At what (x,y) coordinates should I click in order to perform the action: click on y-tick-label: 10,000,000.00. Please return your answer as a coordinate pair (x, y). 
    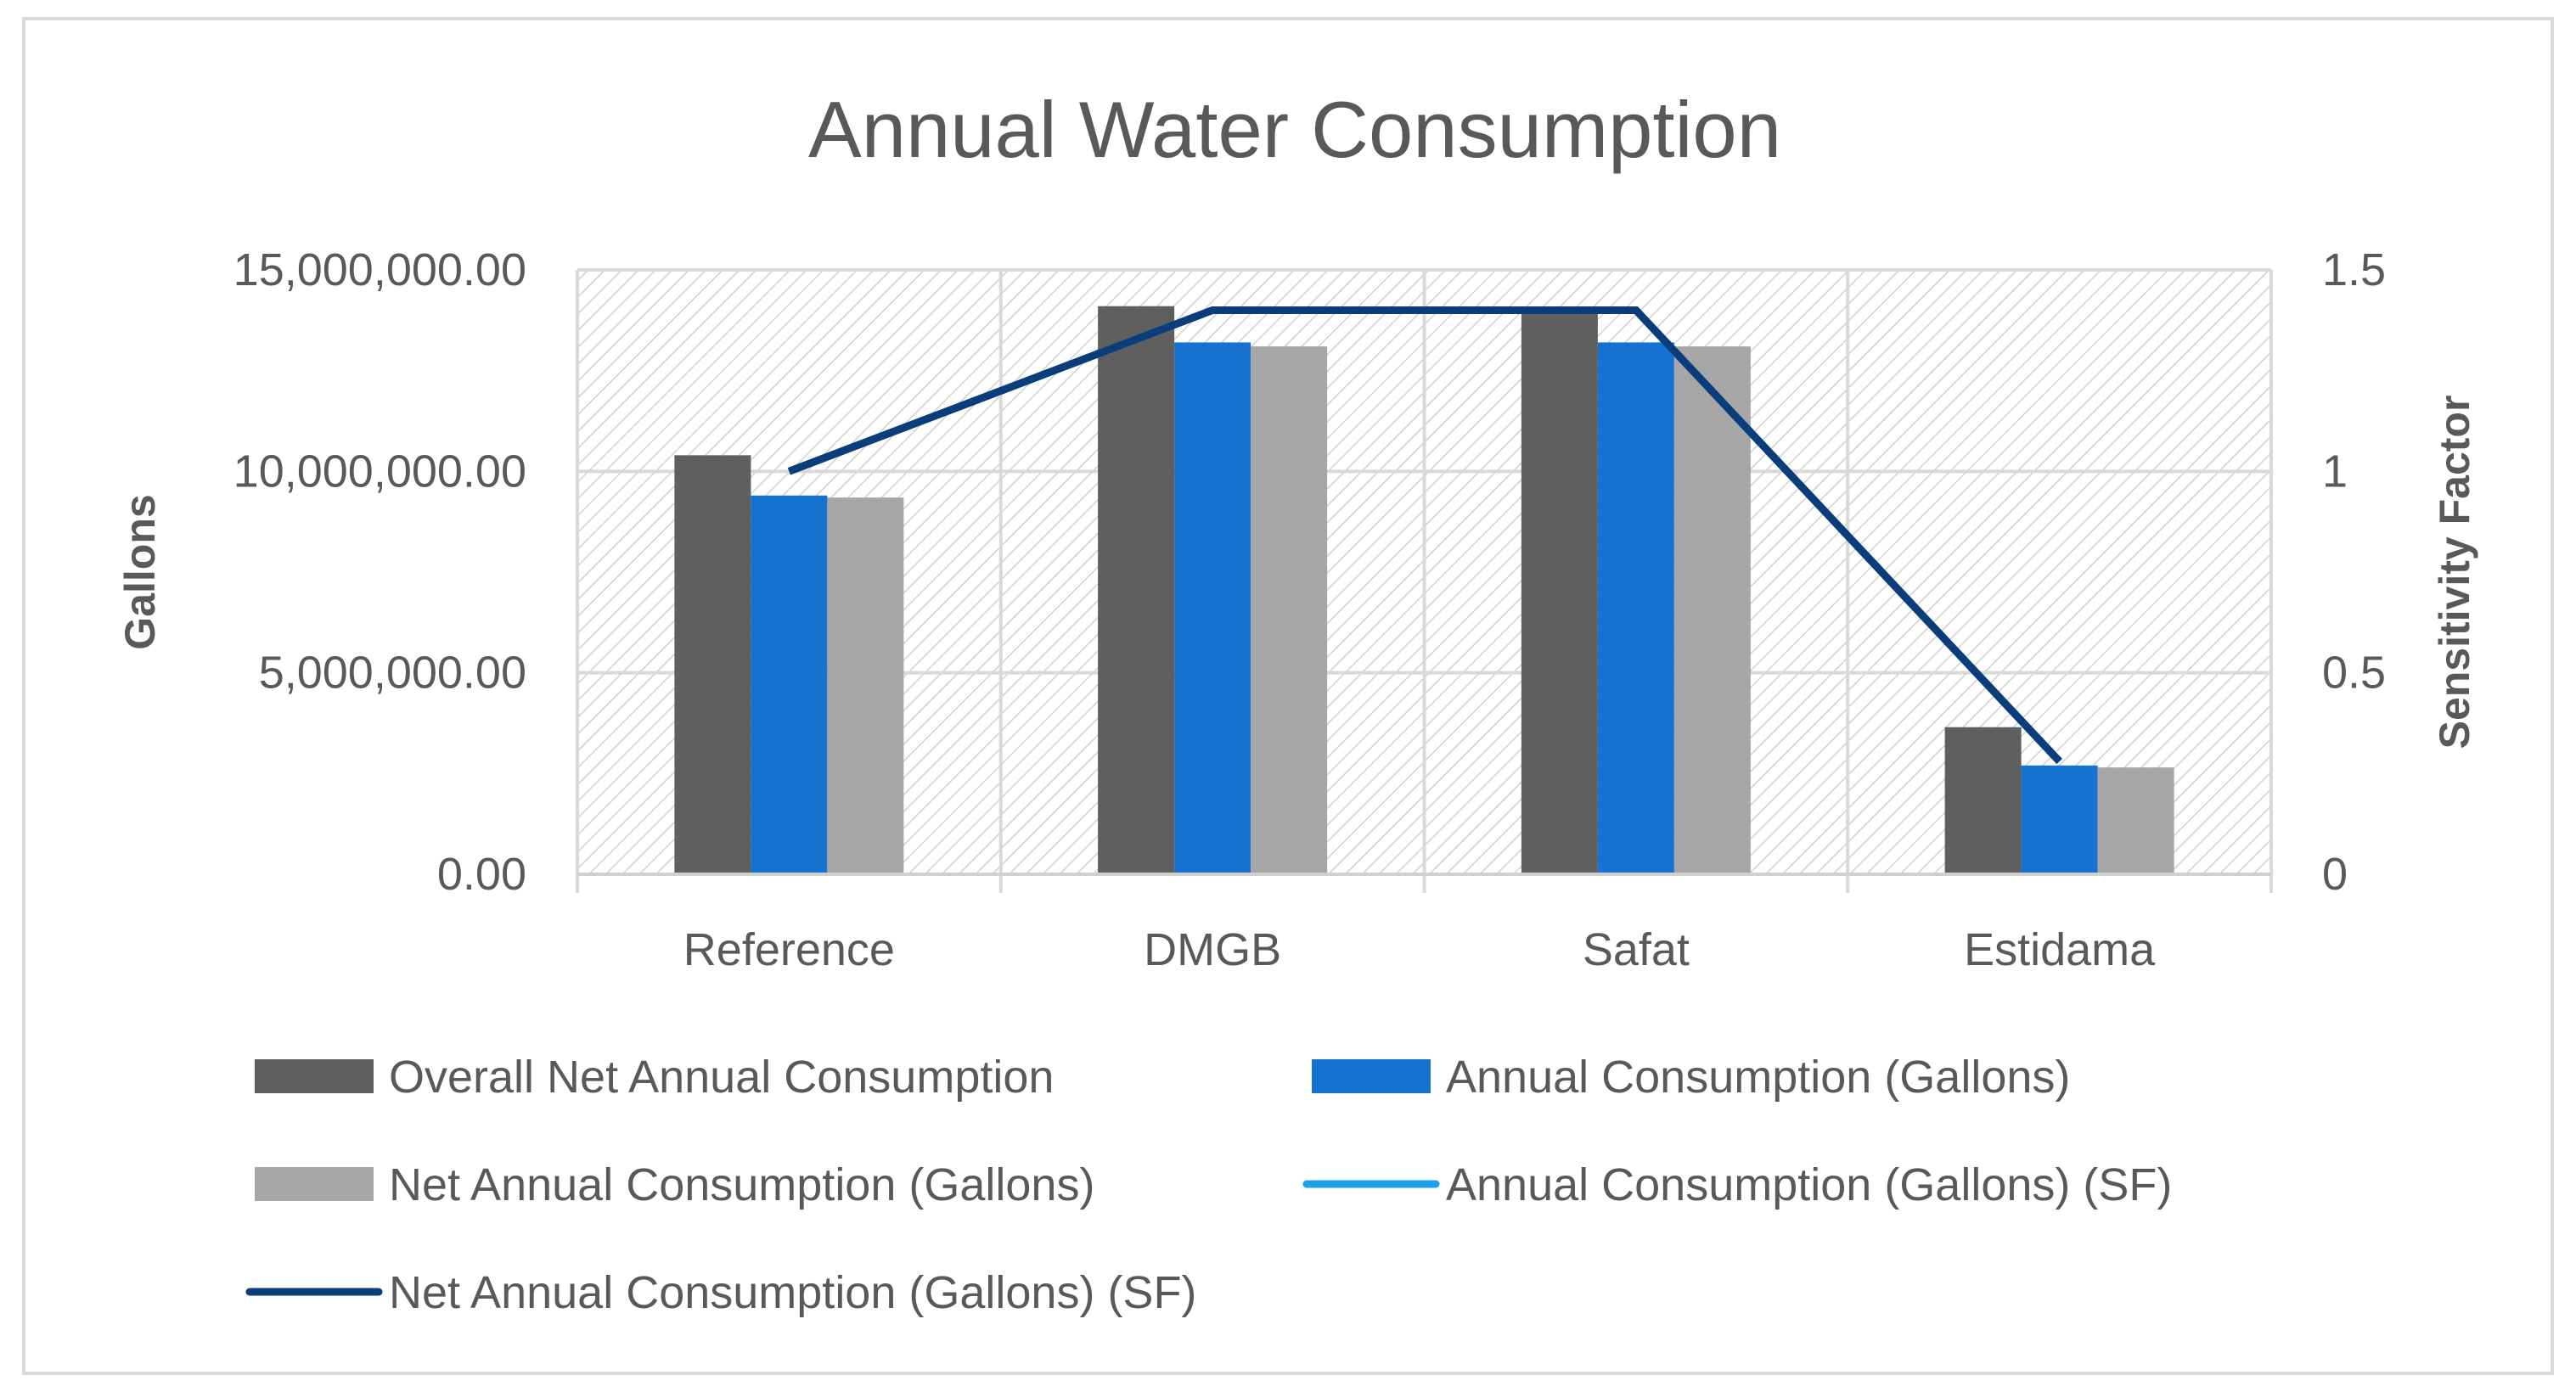
    Looking at the image, I should click on (379, 471).